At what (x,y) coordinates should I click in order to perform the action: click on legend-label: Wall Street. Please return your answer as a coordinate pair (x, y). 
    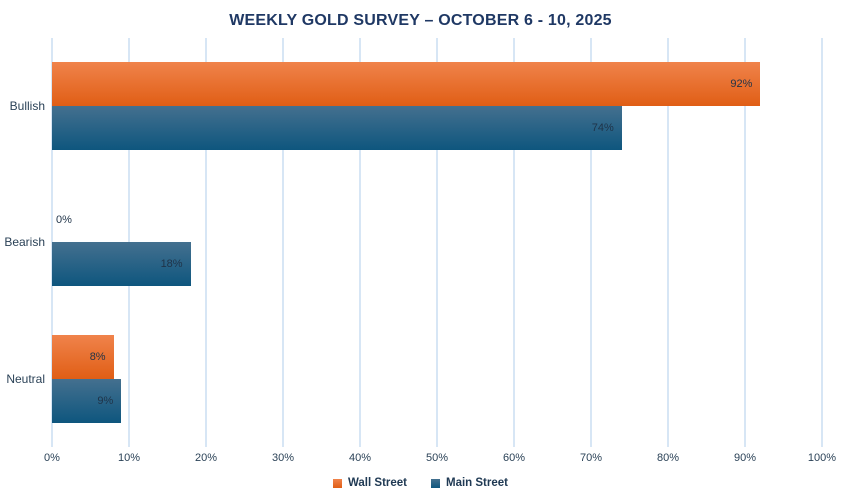
    Looking at the image, I should click on (377, 483).